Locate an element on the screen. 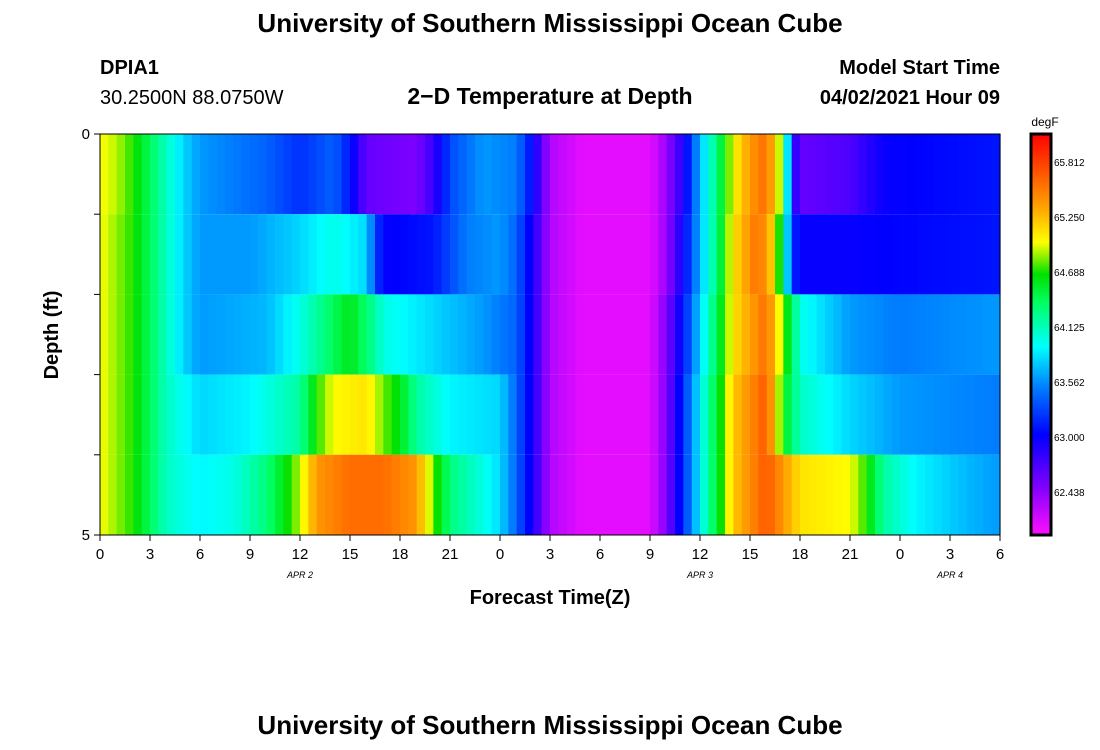 This screenshot has height=750, width=1100. date-label: APR 3 is located at coordinates (699, 575).